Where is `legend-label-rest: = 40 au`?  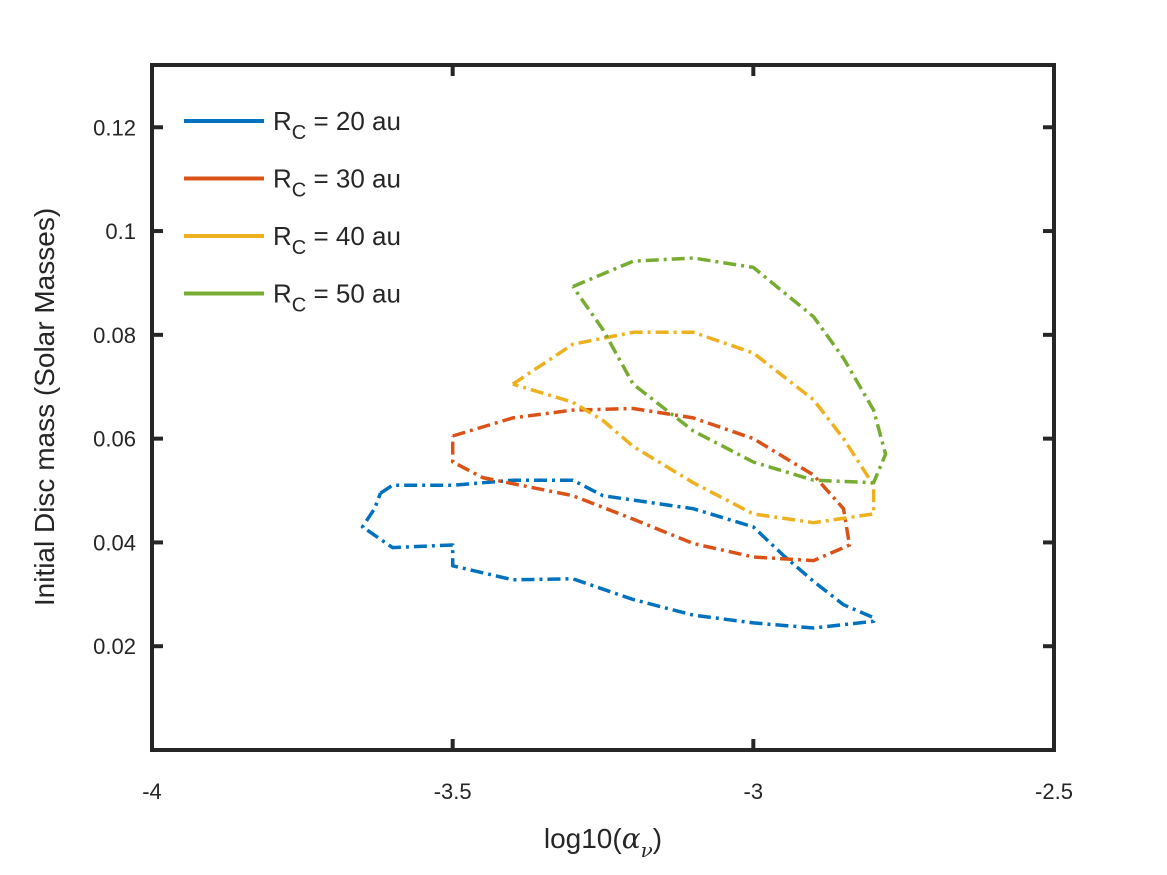
legend-label-rest: = 40 au is located at coordinates (353, 236).